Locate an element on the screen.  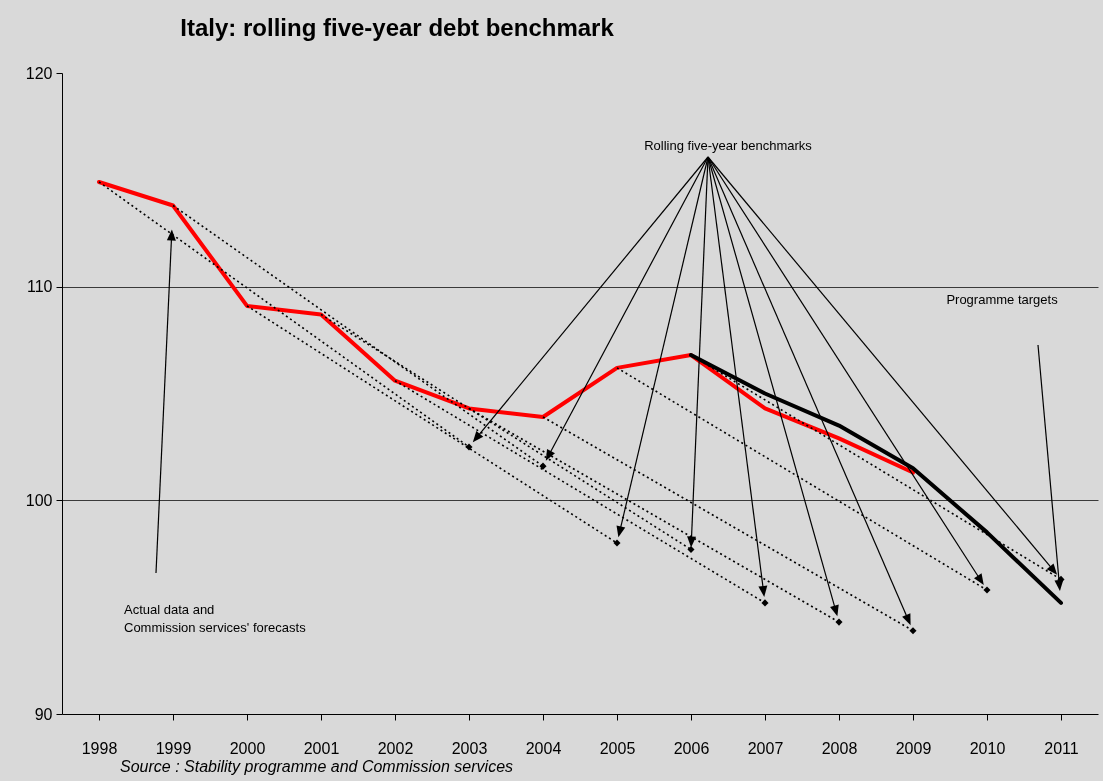
x-tick-label: 2007 is located at coordinates (765, 748).